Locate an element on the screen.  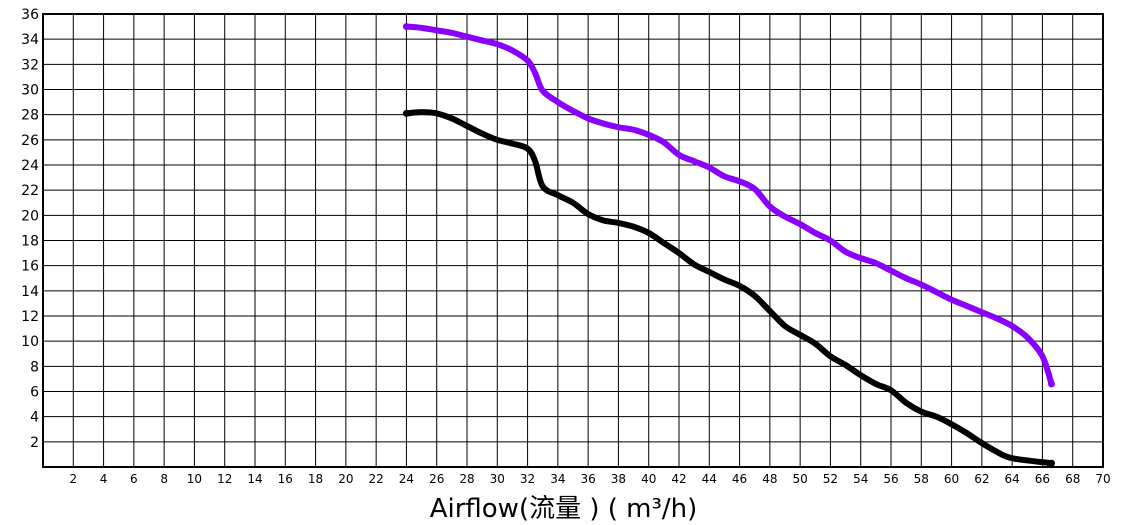
y-tick-label: 34 is located at coordinates (30, 40).